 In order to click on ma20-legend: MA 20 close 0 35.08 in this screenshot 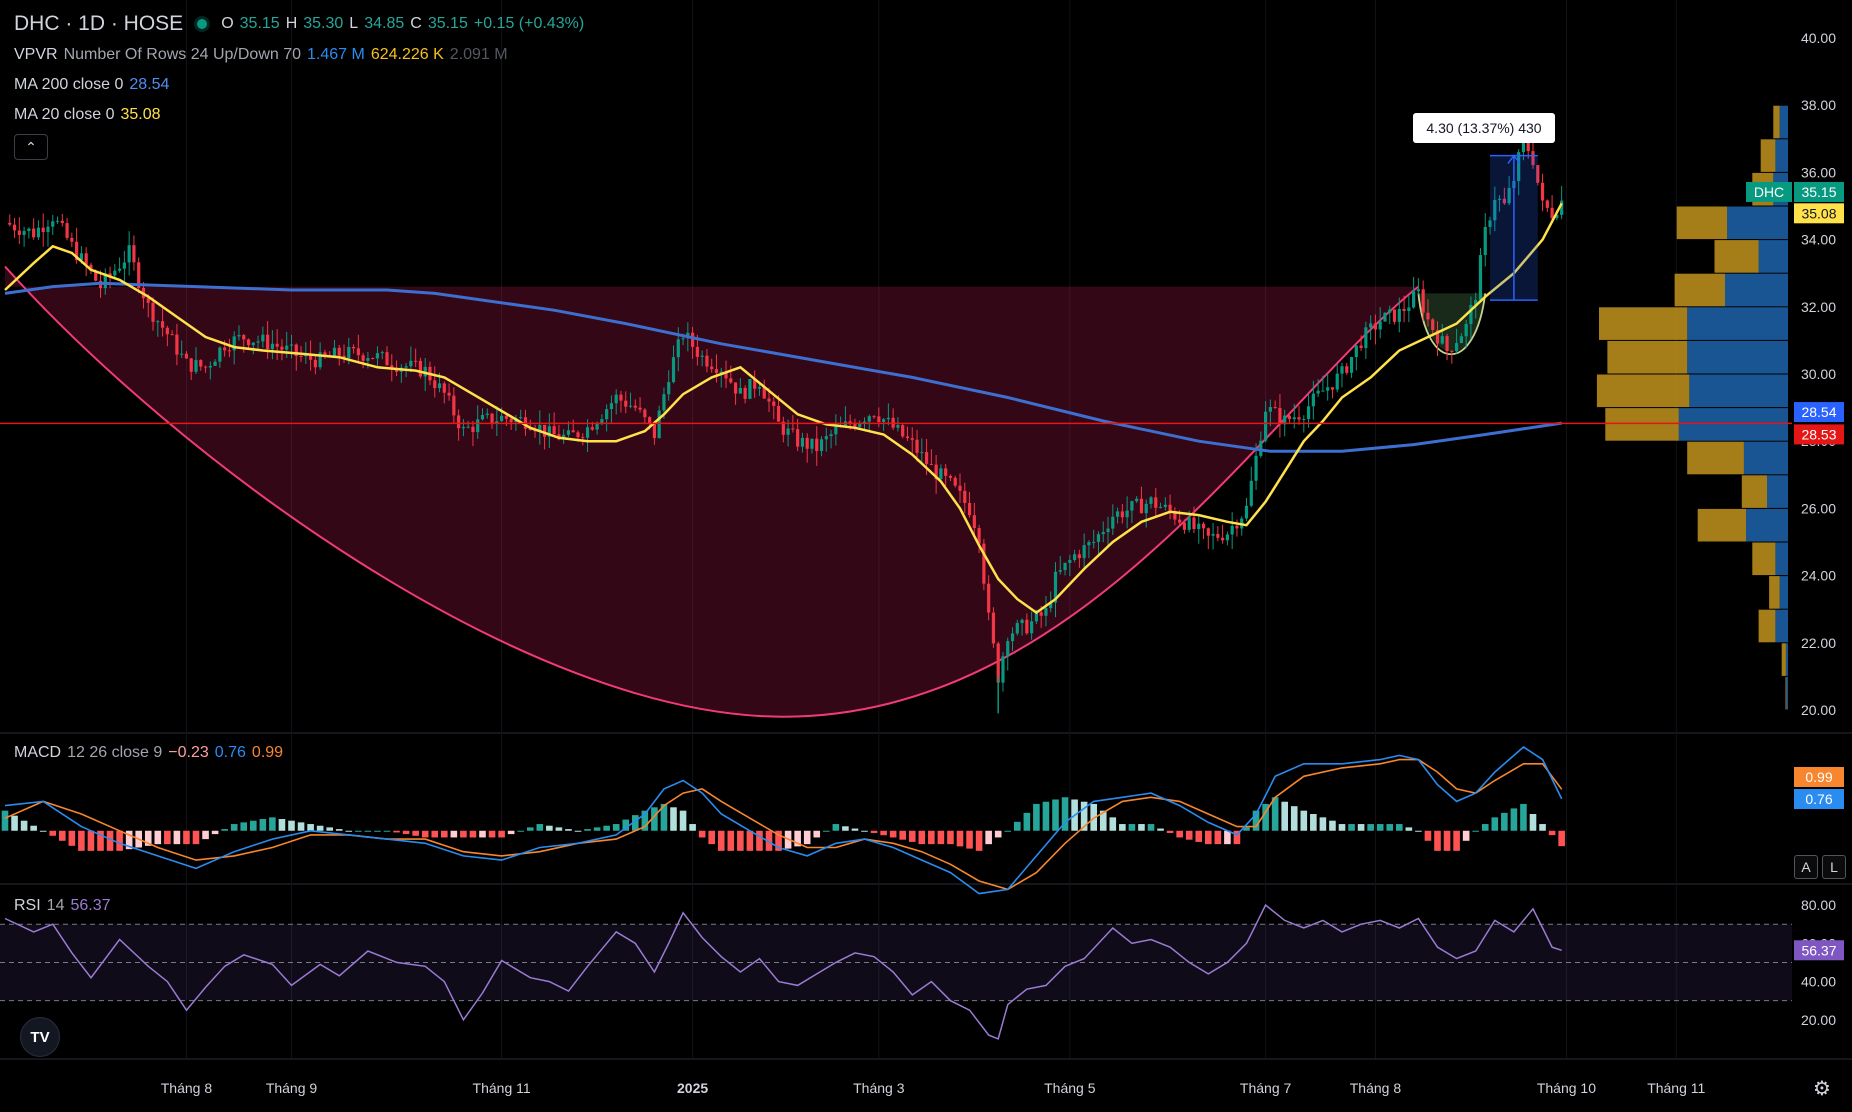, I will do `click(87, 115)`.